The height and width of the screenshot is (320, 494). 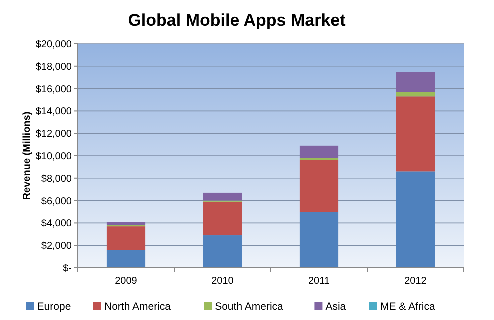 What do you see at coordinates (67, 269) in the screenshot?
I see `y-tick-label: $-` at bounding box center [67, 269].